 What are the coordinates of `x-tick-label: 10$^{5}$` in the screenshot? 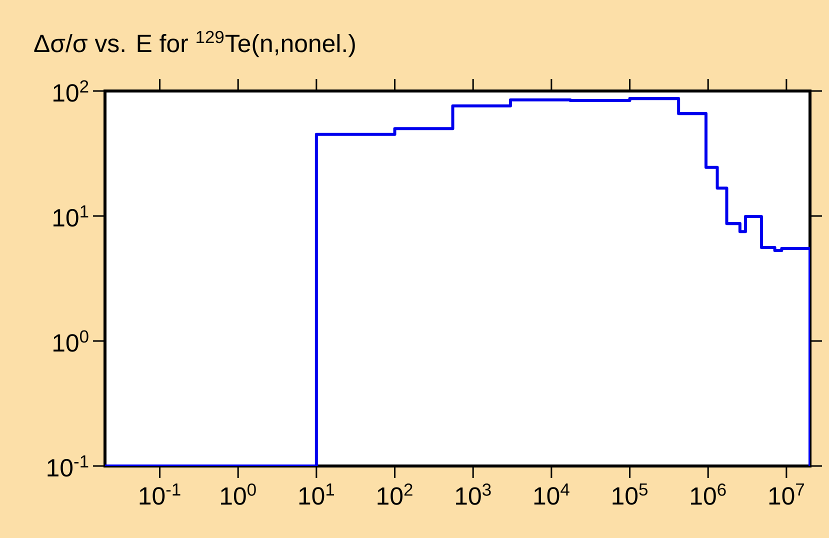 It's located at (630, 494).